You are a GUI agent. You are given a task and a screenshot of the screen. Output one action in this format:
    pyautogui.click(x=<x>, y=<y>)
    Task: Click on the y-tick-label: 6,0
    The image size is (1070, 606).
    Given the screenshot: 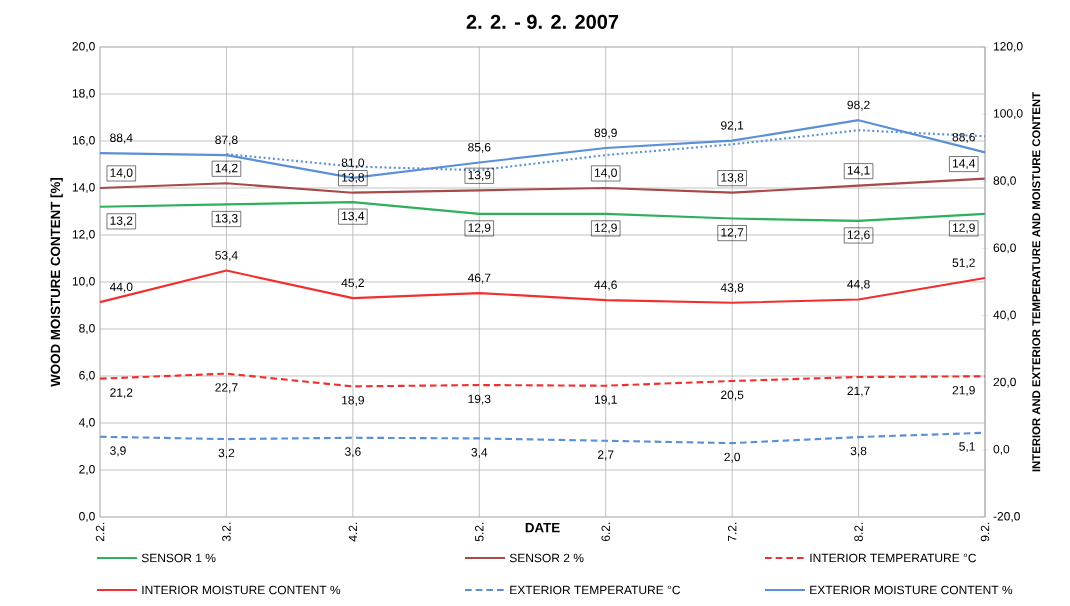 What is the action you would take?
    pyautogui.click(x=87, y=376)
    